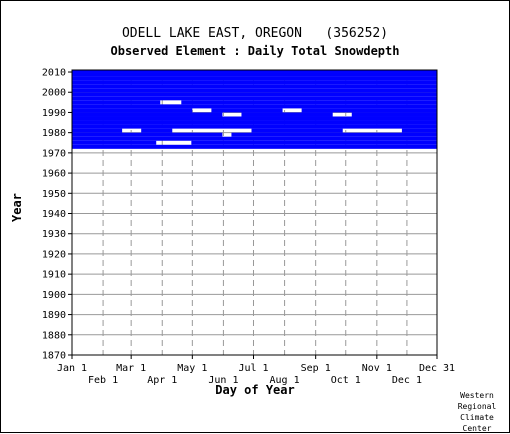 The width and height of the screenshot is (510, 434). What do you see at coordinates (407, 380) in the screenshot?
I see `x-tick-label: Dec 1` at bounding box center [407, 380].